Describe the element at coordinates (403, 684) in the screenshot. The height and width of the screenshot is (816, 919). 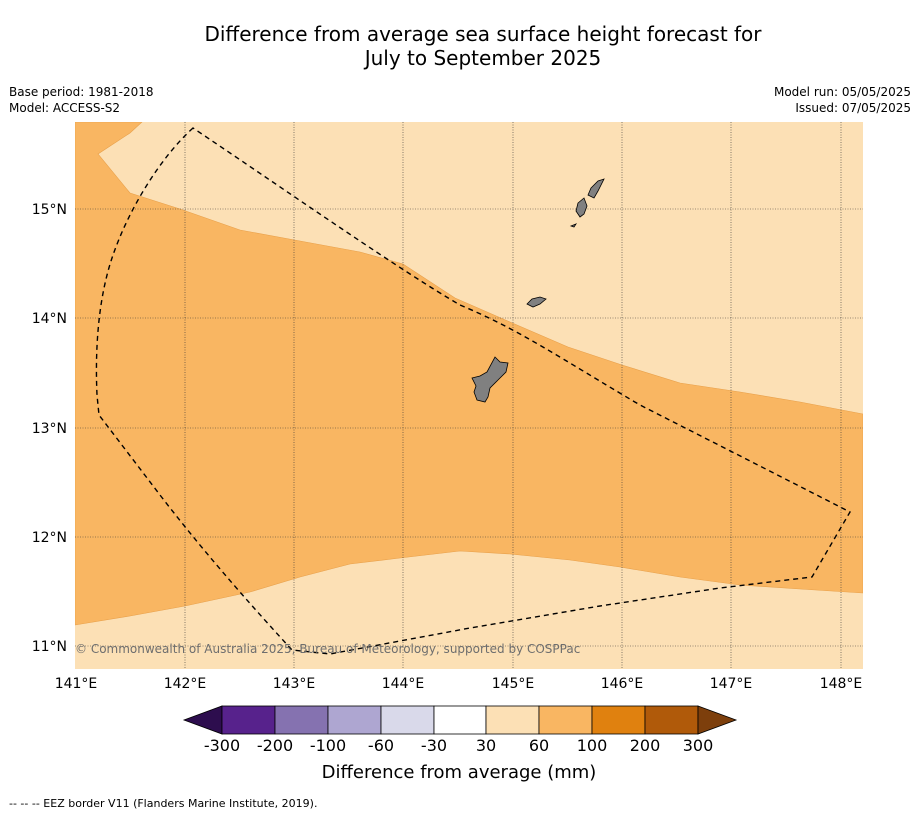
I see `lon-tick-label: 144°E` at that location.